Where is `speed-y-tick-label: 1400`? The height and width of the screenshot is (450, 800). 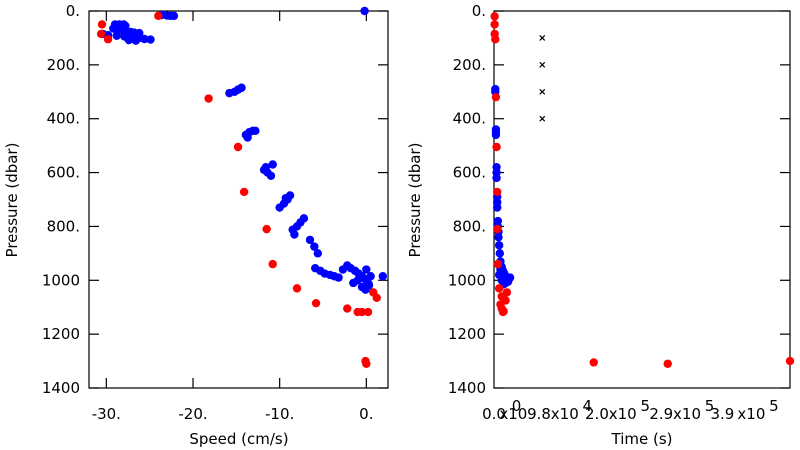
speed-y-tick-label: 1400 is located at coordinates (61, 388).